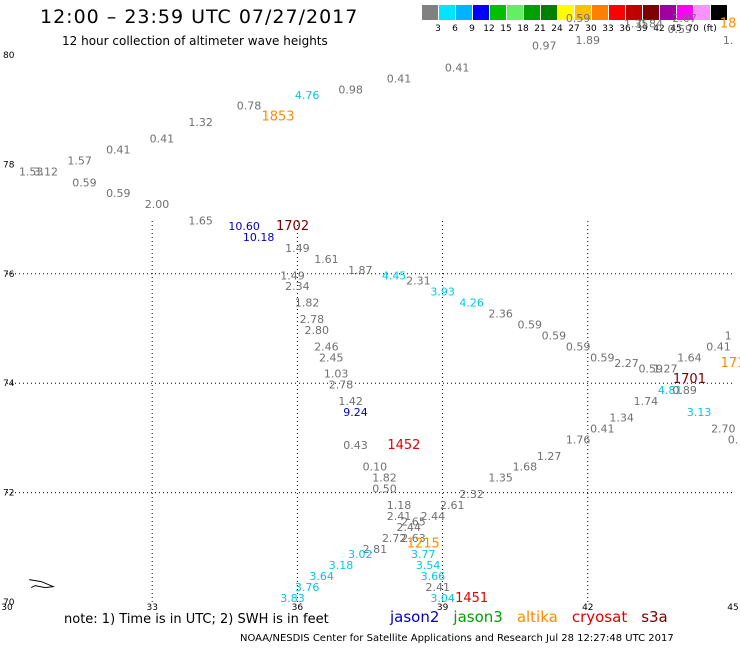  I want to click on swh-value: 1.03, so click(336, 374).